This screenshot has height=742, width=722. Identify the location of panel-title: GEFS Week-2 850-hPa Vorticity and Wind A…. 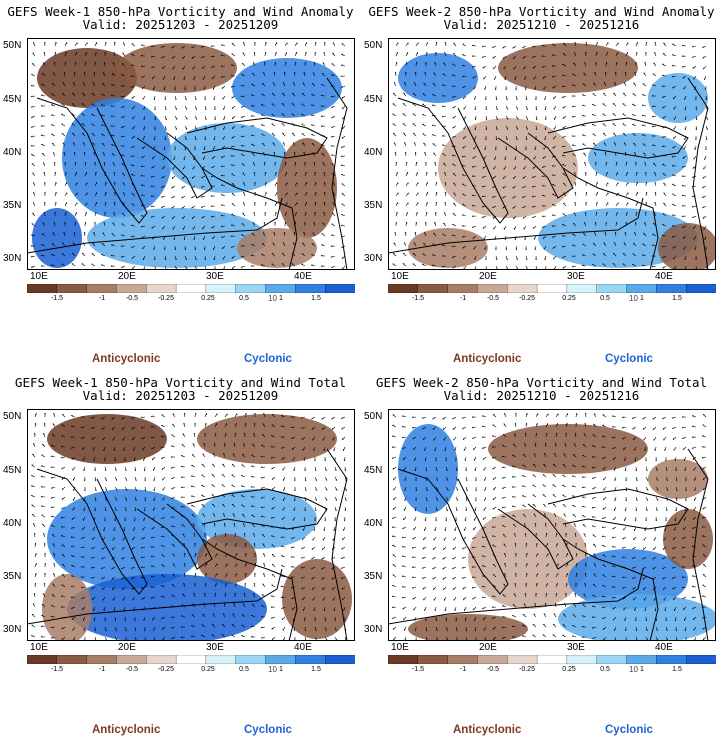
(541, 11).